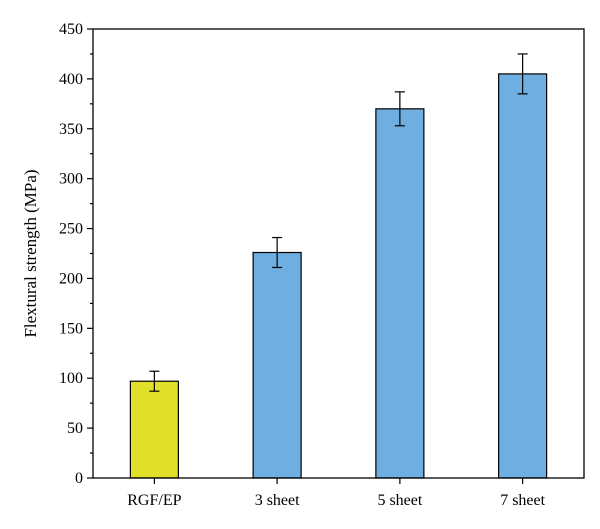  Describe the element at coordinates (71, 29) in the screenshot. I see `y-tick-label: 450` at that location.